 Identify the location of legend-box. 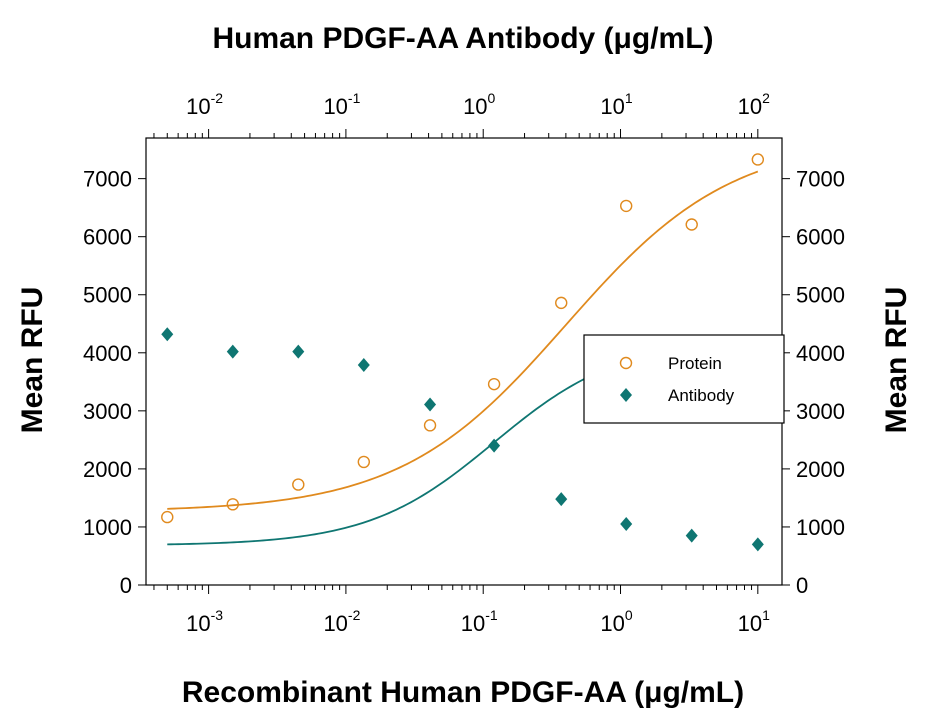
(684, 379).